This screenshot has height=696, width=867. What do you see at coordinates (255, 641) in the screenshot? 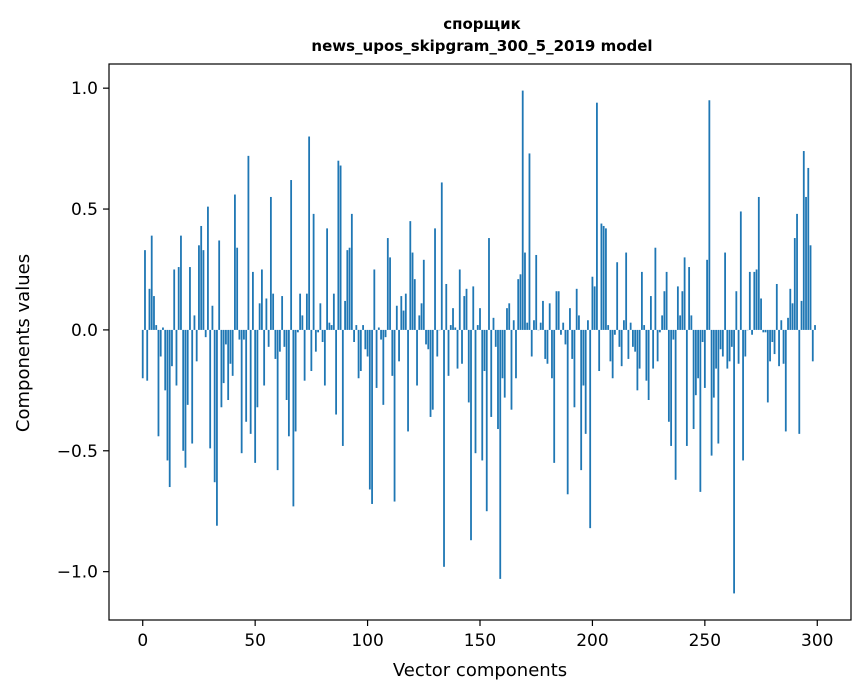
I see `x-tick-label: 50` at bounding box center [255, 641].